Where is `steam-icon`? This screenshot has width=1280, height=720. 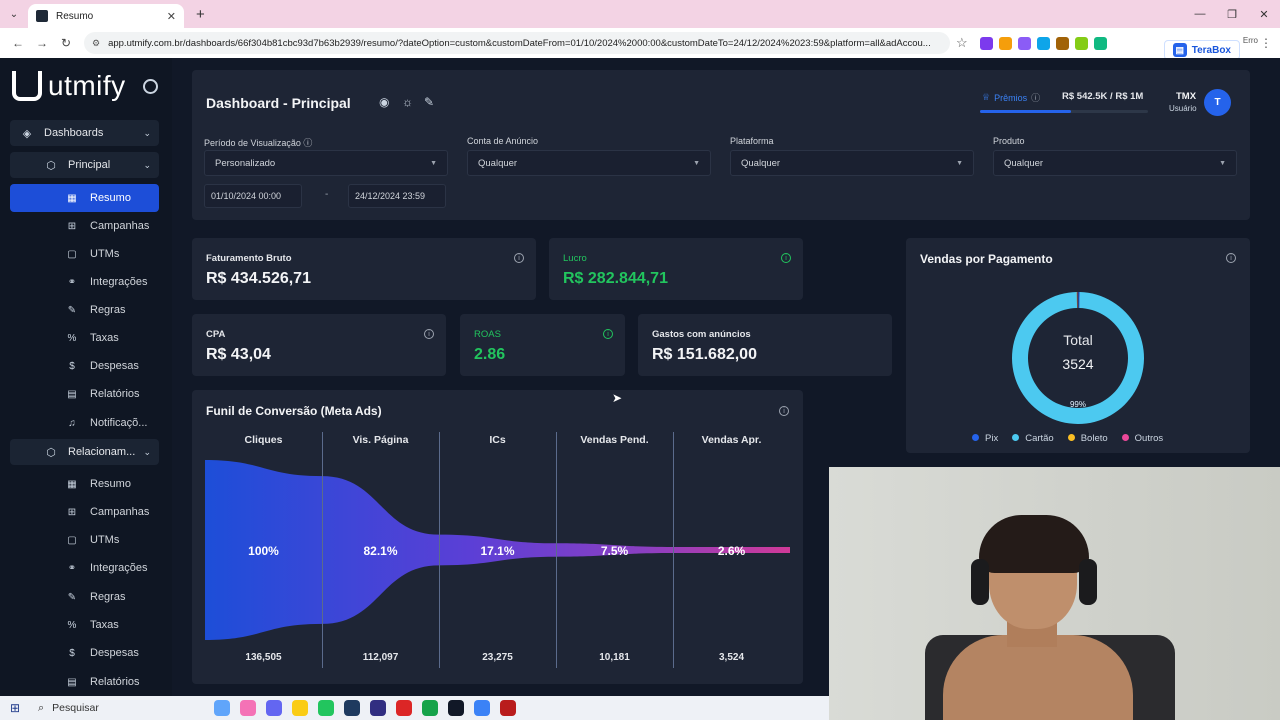
steam-icon is located at coordinates (352, 708).